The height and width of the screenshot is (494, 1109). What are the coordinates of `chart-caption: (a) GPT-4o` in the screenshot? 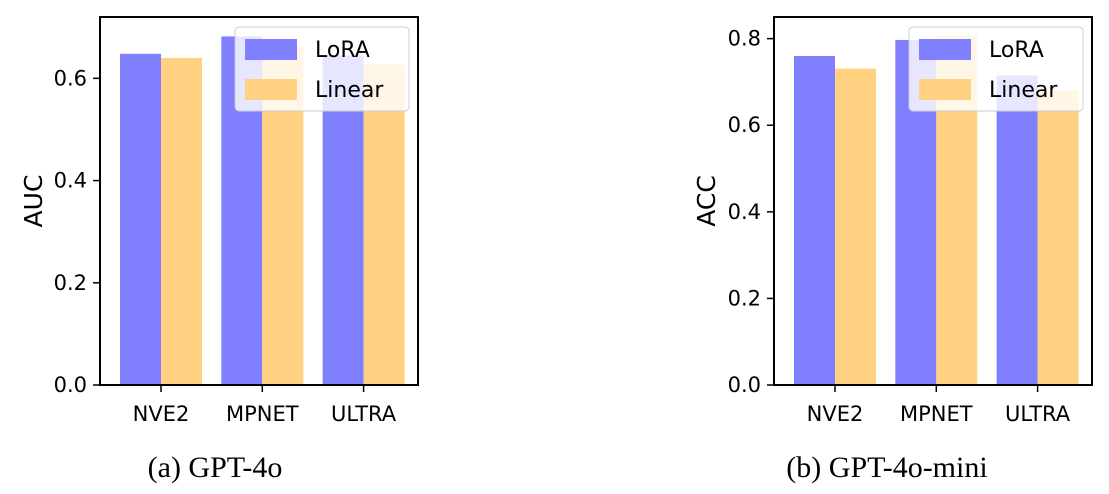 It's located at (215, 467).